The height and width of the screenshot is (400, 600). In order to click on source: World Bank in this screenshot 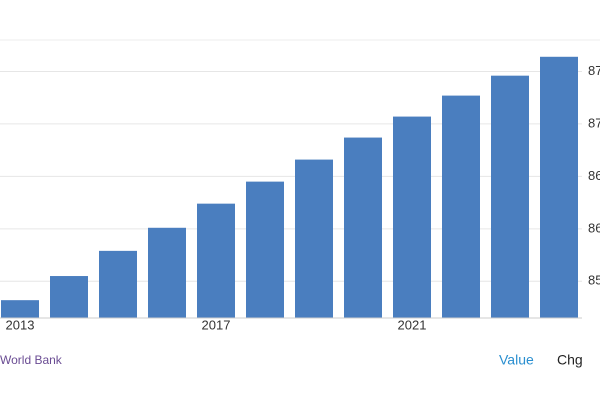, I will do `click(31, 360)`.